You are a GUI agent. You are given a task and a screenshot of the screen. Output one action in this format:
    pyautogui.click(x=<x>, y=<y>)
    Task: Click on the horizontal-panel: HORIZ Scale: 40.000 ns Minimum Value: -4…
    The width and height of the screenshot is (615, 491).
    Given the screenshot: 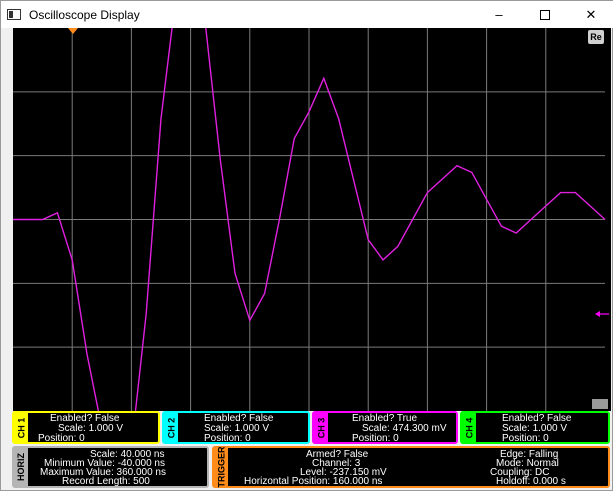 What is the action you would take?
    pyautogui.click(x=110, y=467)
    